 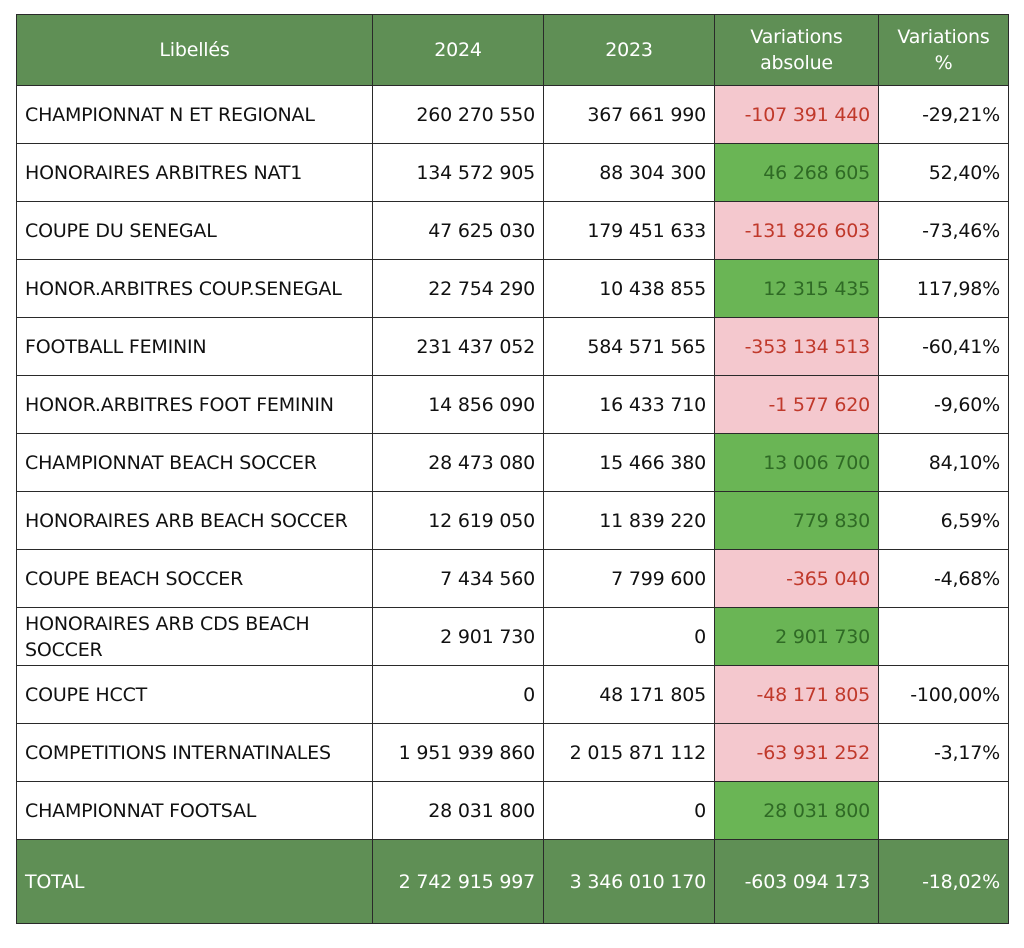 What do you see at coordinates (796, 520) in the screenshot?
I see `row-variation-absolute: 779 830` at bounding box center [796, 520].